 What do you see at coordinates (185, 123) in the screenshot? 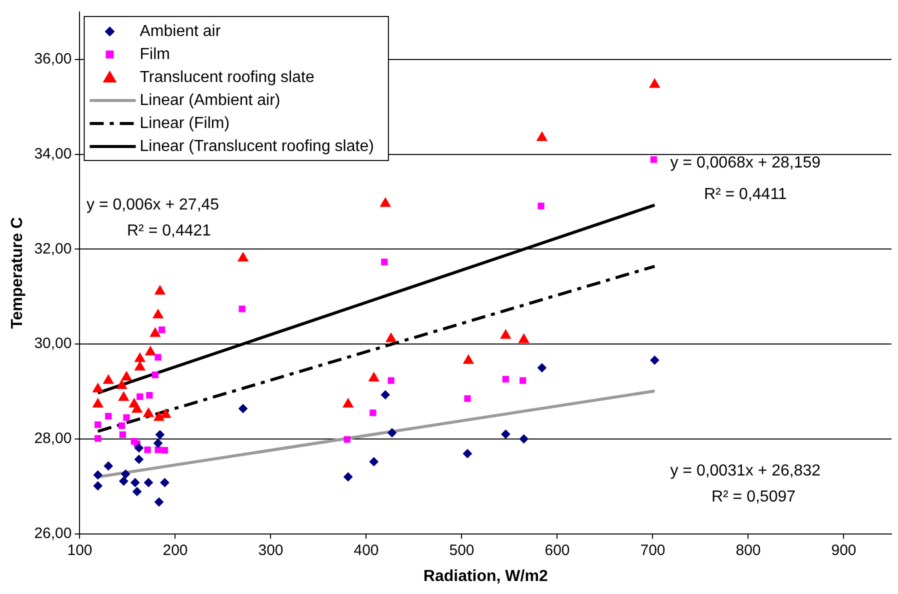
I see `legend-label: Linear (Film)` at bounding box center [185, 123].